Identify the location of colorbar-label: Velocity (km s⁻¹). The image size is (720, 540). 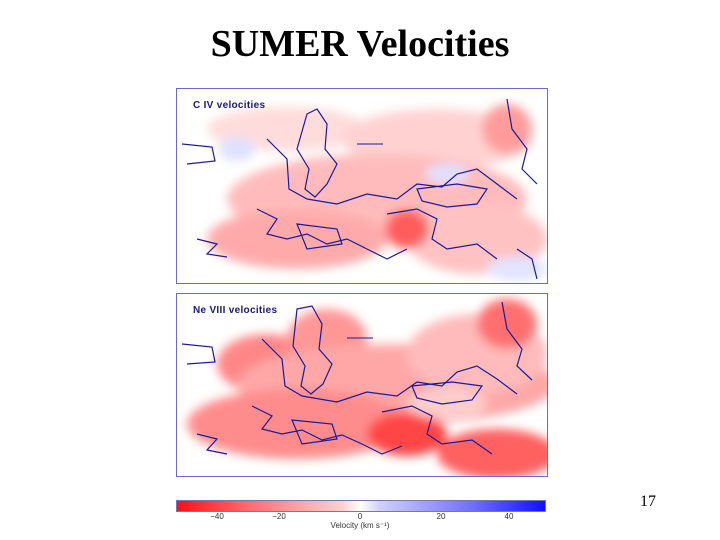
(360, 525).